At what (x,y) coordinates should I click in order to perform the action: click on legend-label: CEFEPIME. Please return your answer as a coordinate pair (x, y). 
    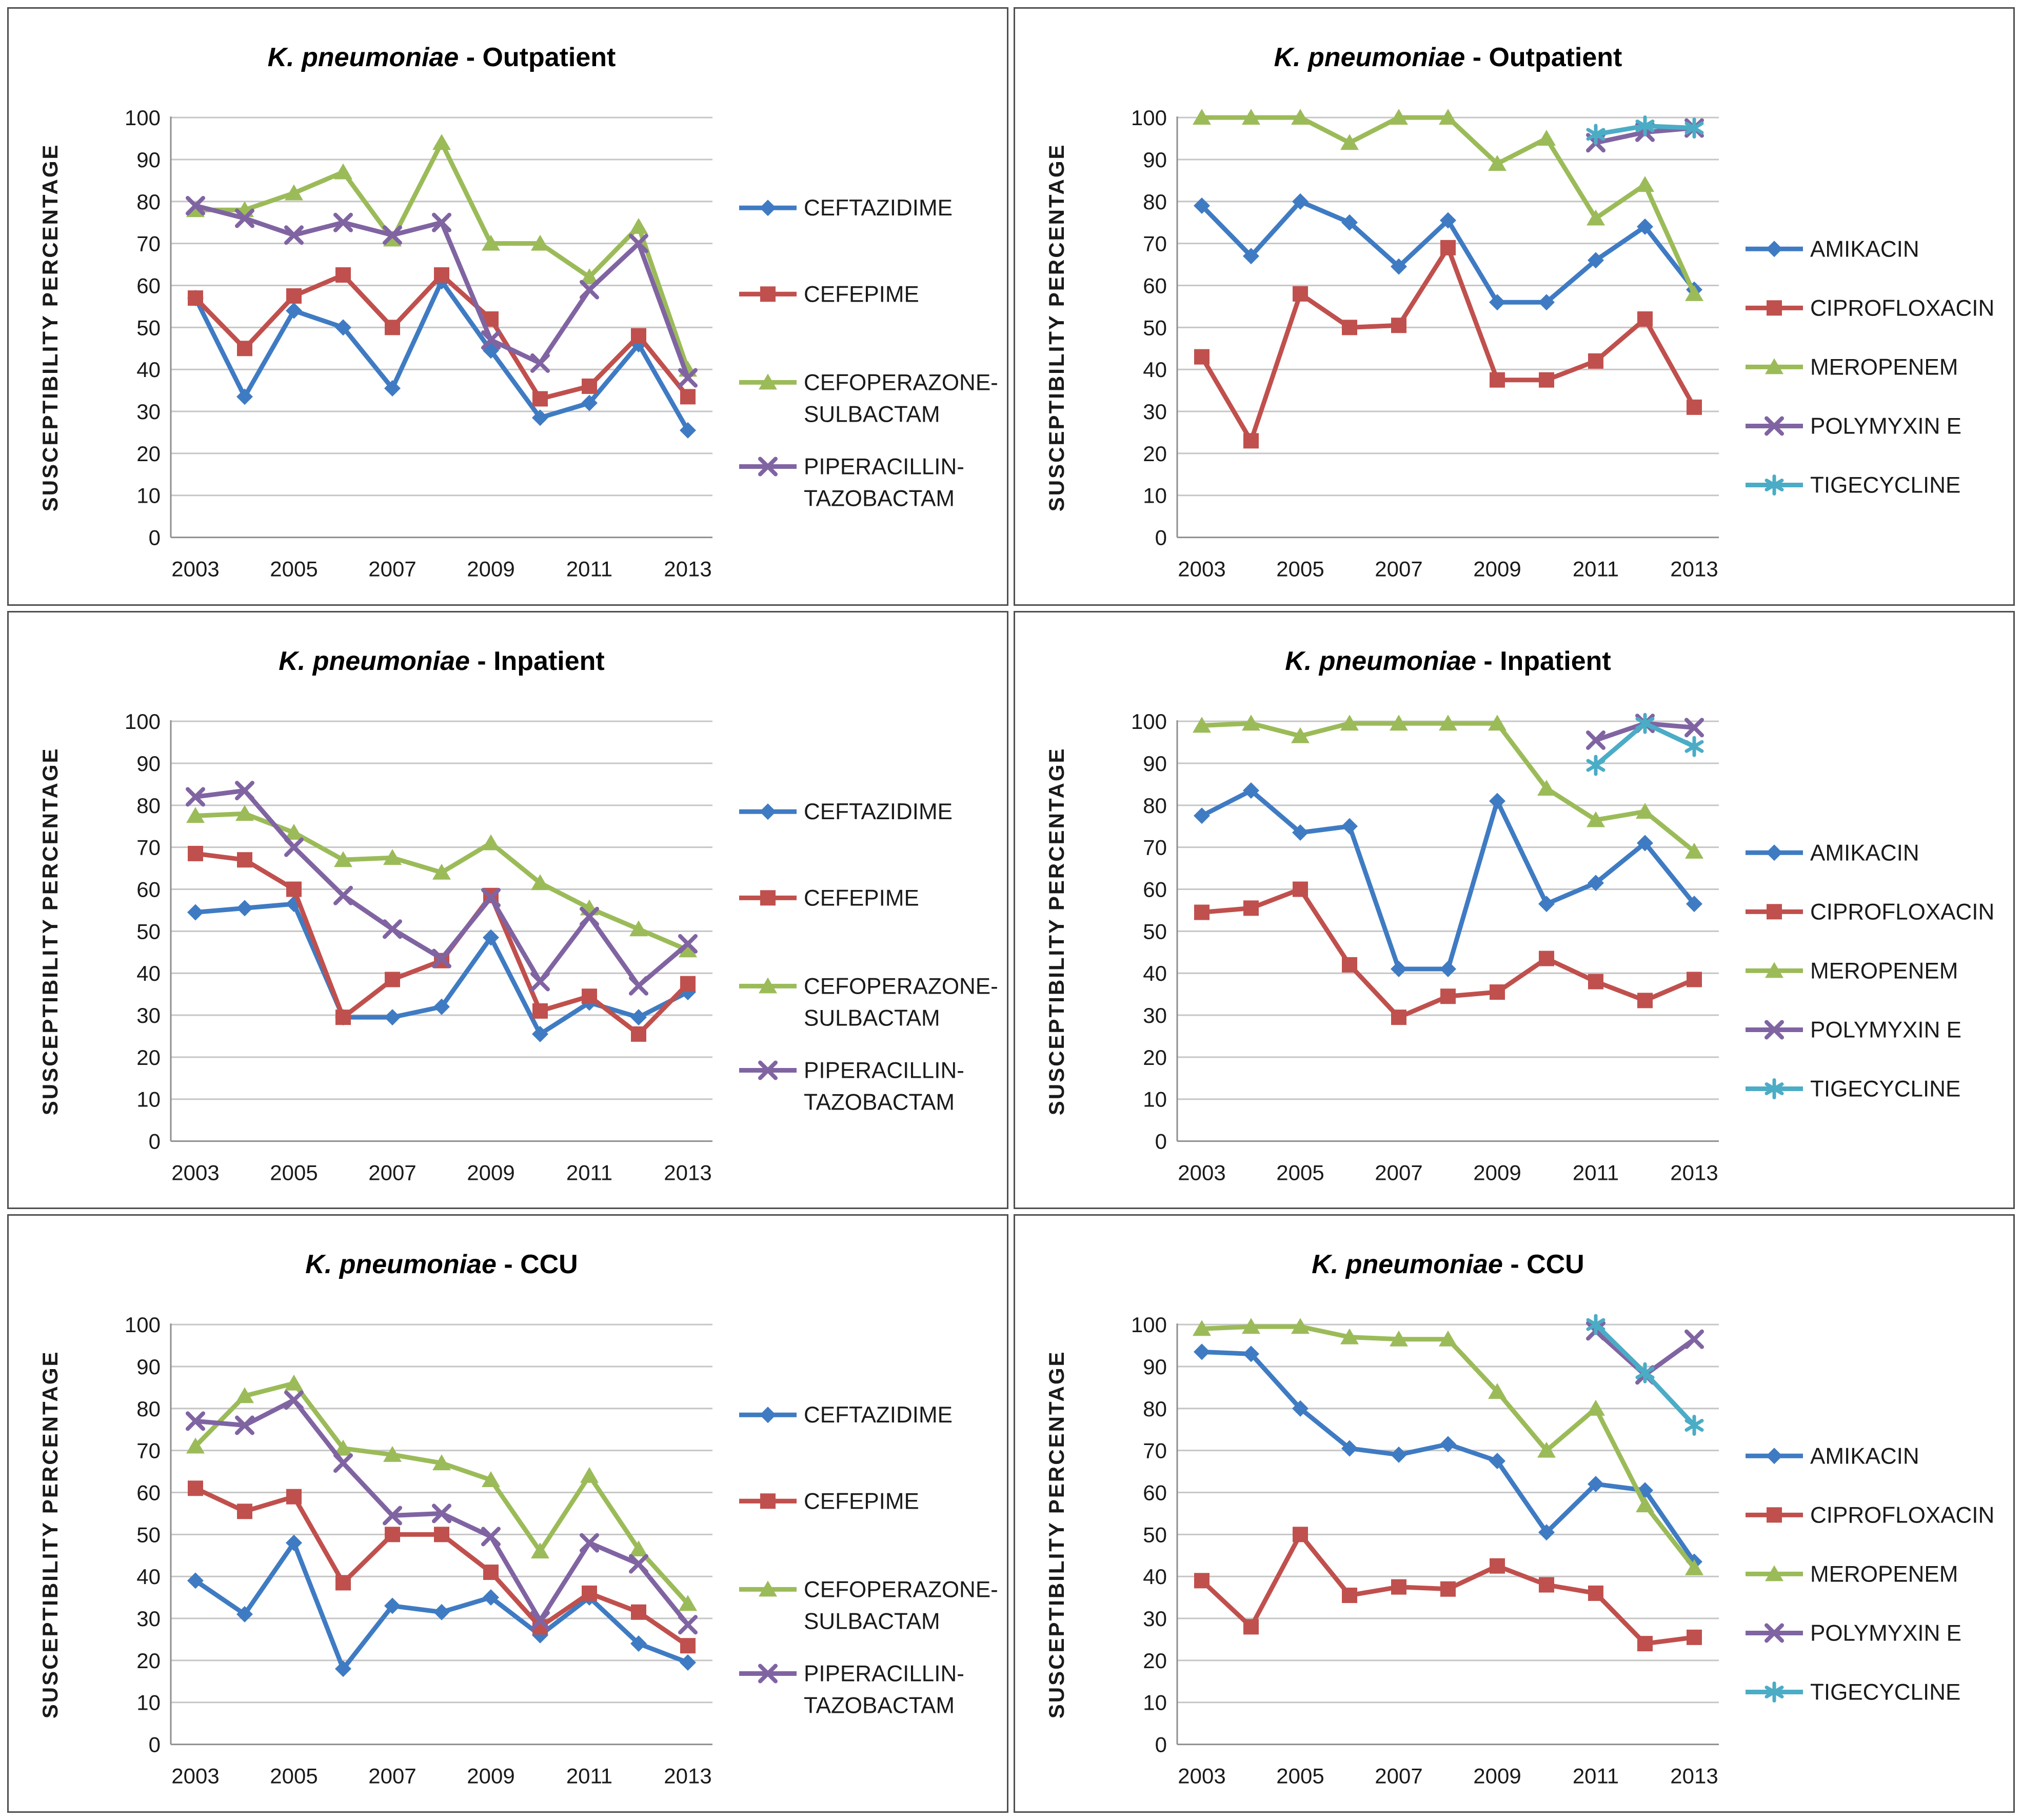
    Looking at the image, I should click on (861, 898).